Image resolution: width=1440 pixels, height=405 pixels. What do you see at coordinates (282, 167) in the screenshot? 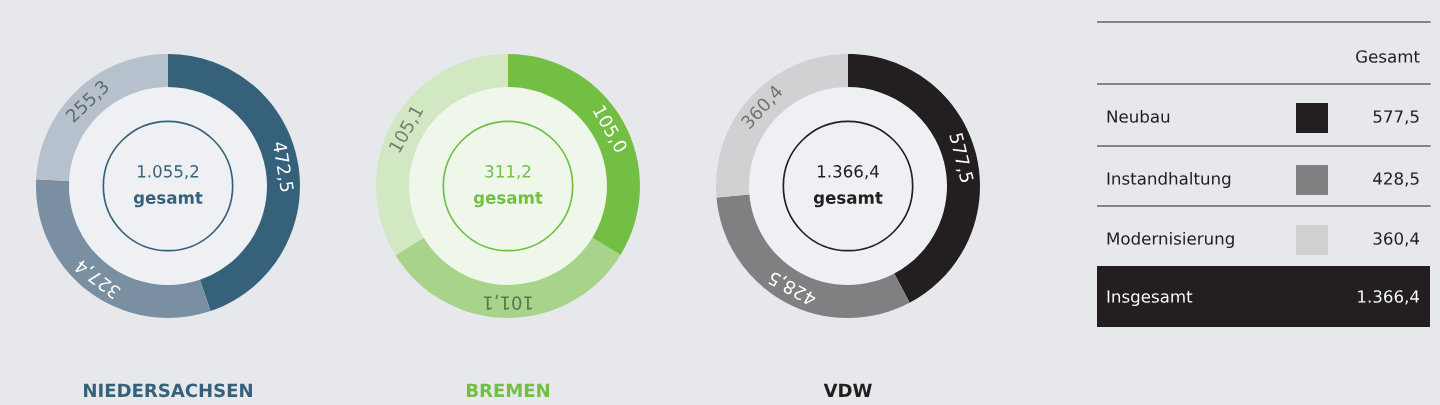
I see `data-label: 472,5` at bounding box center [282, 167].